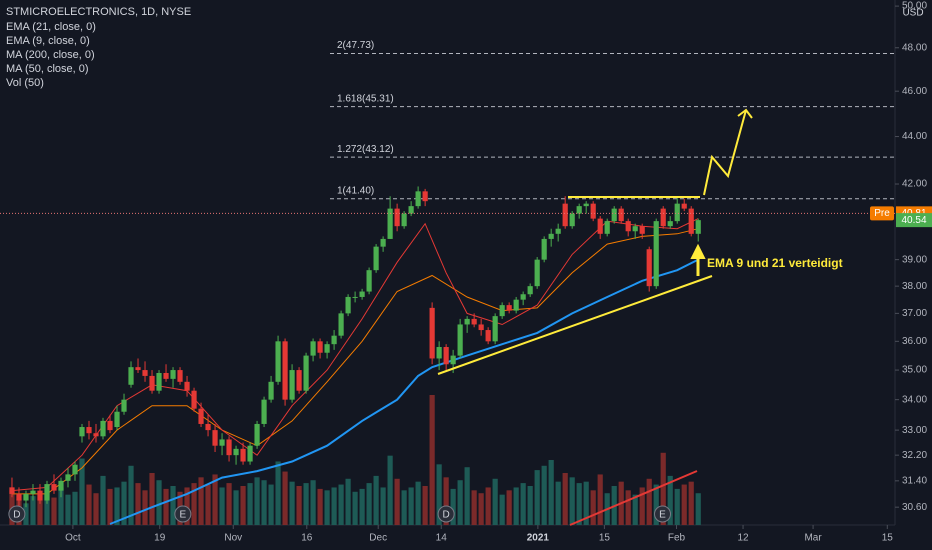 This screenshot has width=932, height=550. Describe the element at coordinates (745, 113) in the screenshot. I see `arrow-head` at that location.